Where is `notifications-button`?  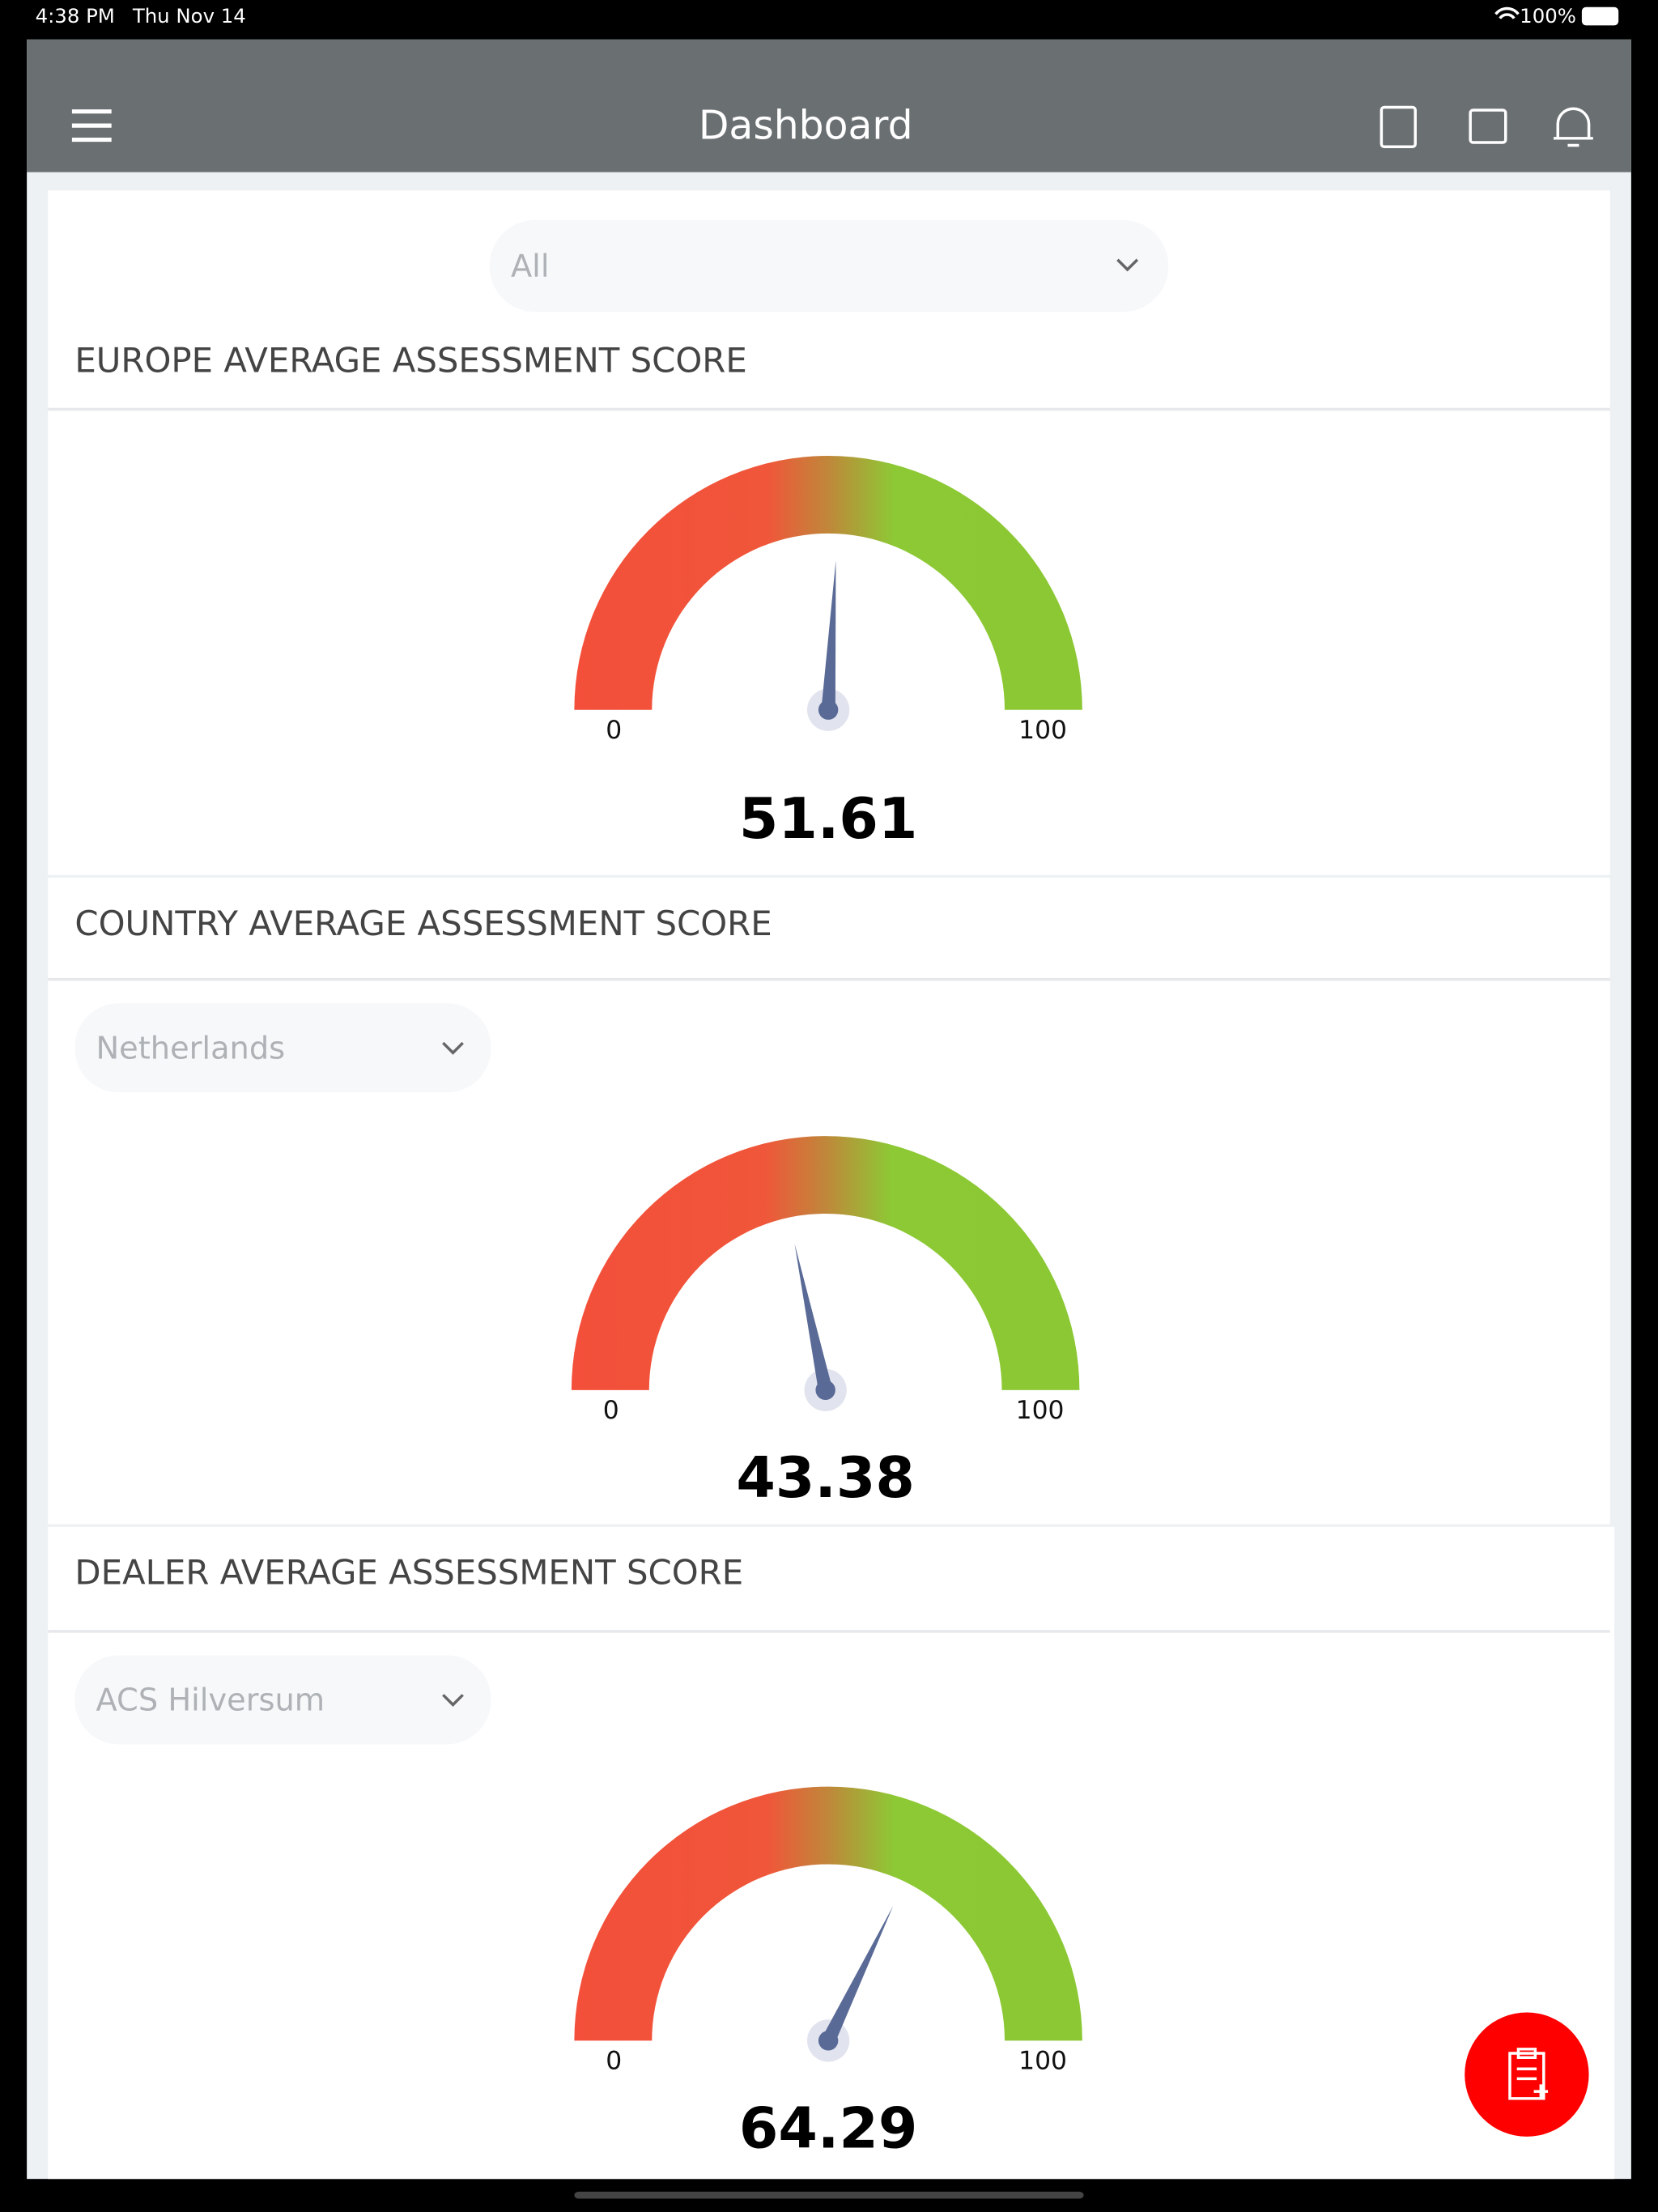 notifications-button is located at coordinates (1573, 127).